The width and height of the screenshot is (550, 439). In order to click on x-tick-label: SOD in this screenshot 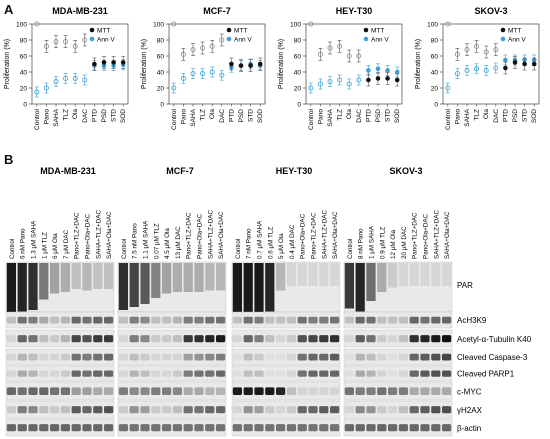, I will do `click(123, 116)`.